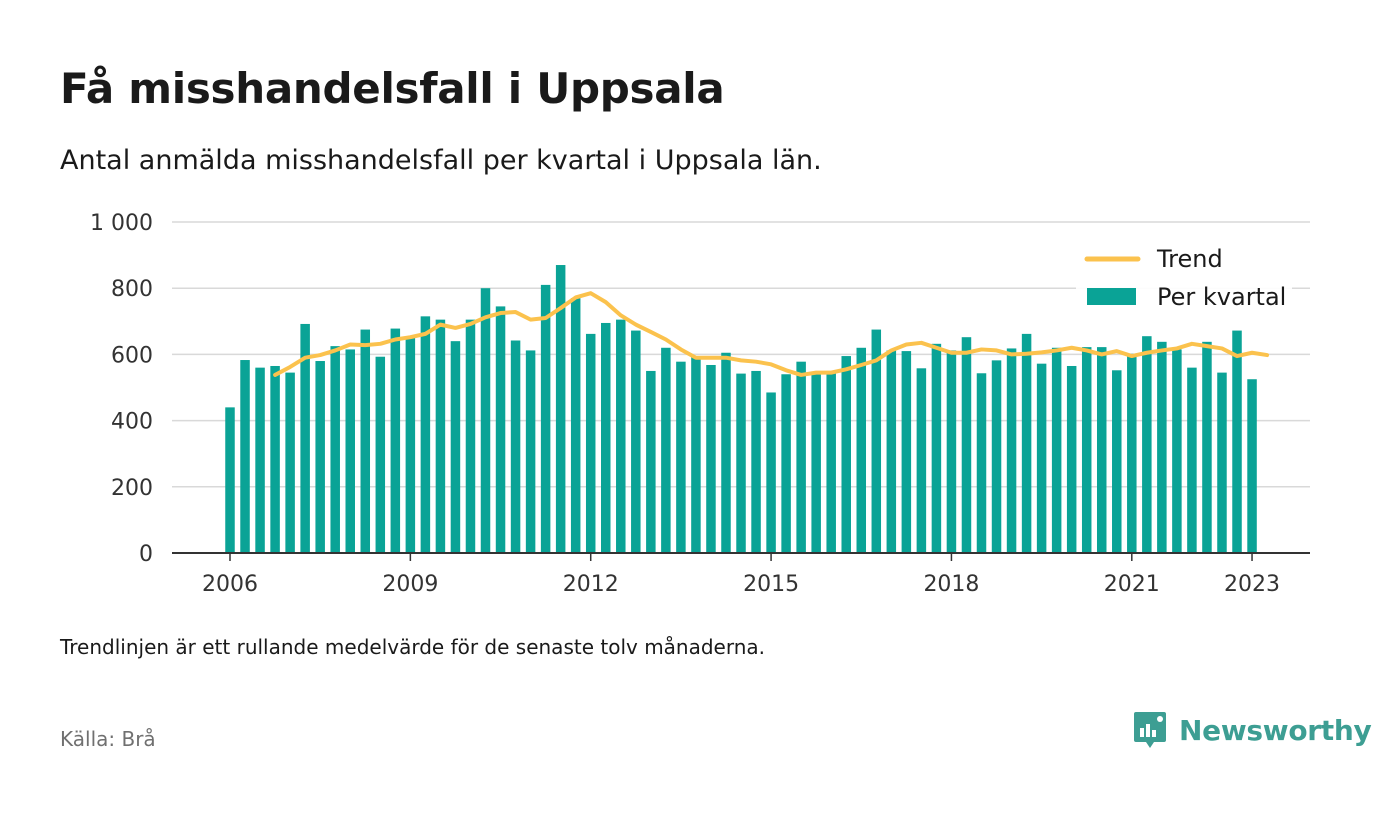  Describe the element at coordinates (108, 739) in the screenshot. I see `source-label: Källa: Brå` at that location.